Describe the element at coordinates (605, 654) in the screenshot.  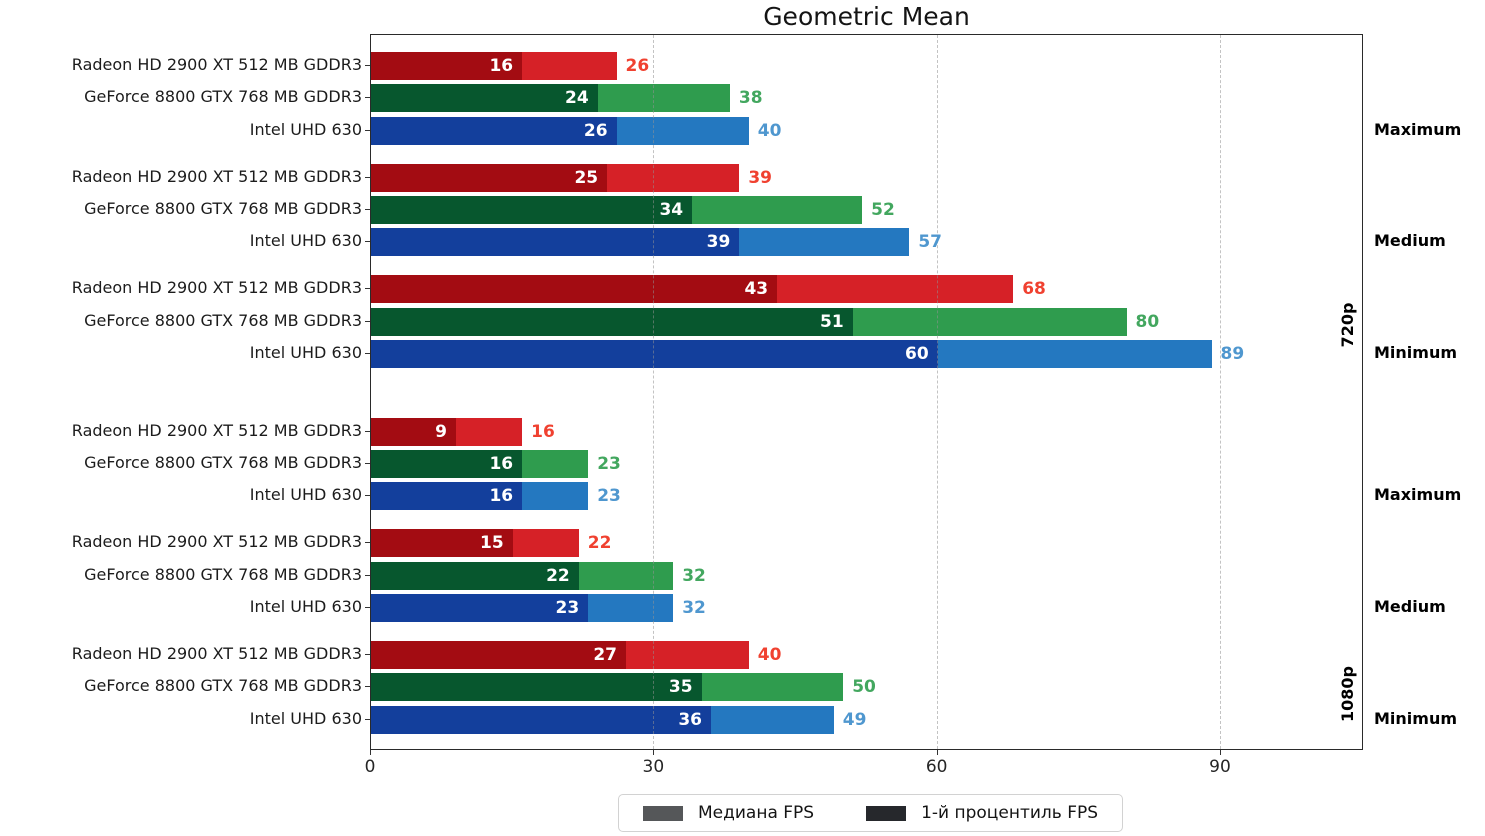
I see `bar-value-percentile: 27` at that location.